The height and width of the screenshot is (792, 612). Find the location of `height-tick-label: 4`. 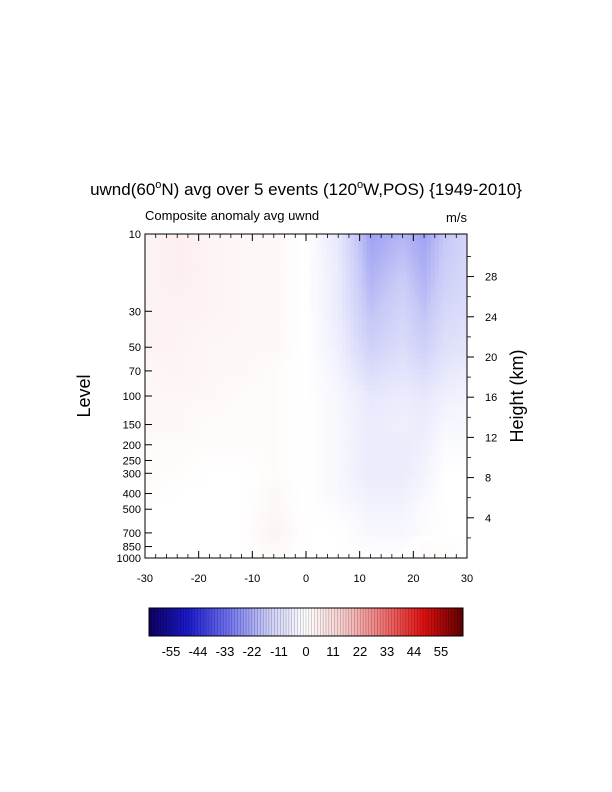

height-tick-label: 4 is located at coordinates (488, 519).